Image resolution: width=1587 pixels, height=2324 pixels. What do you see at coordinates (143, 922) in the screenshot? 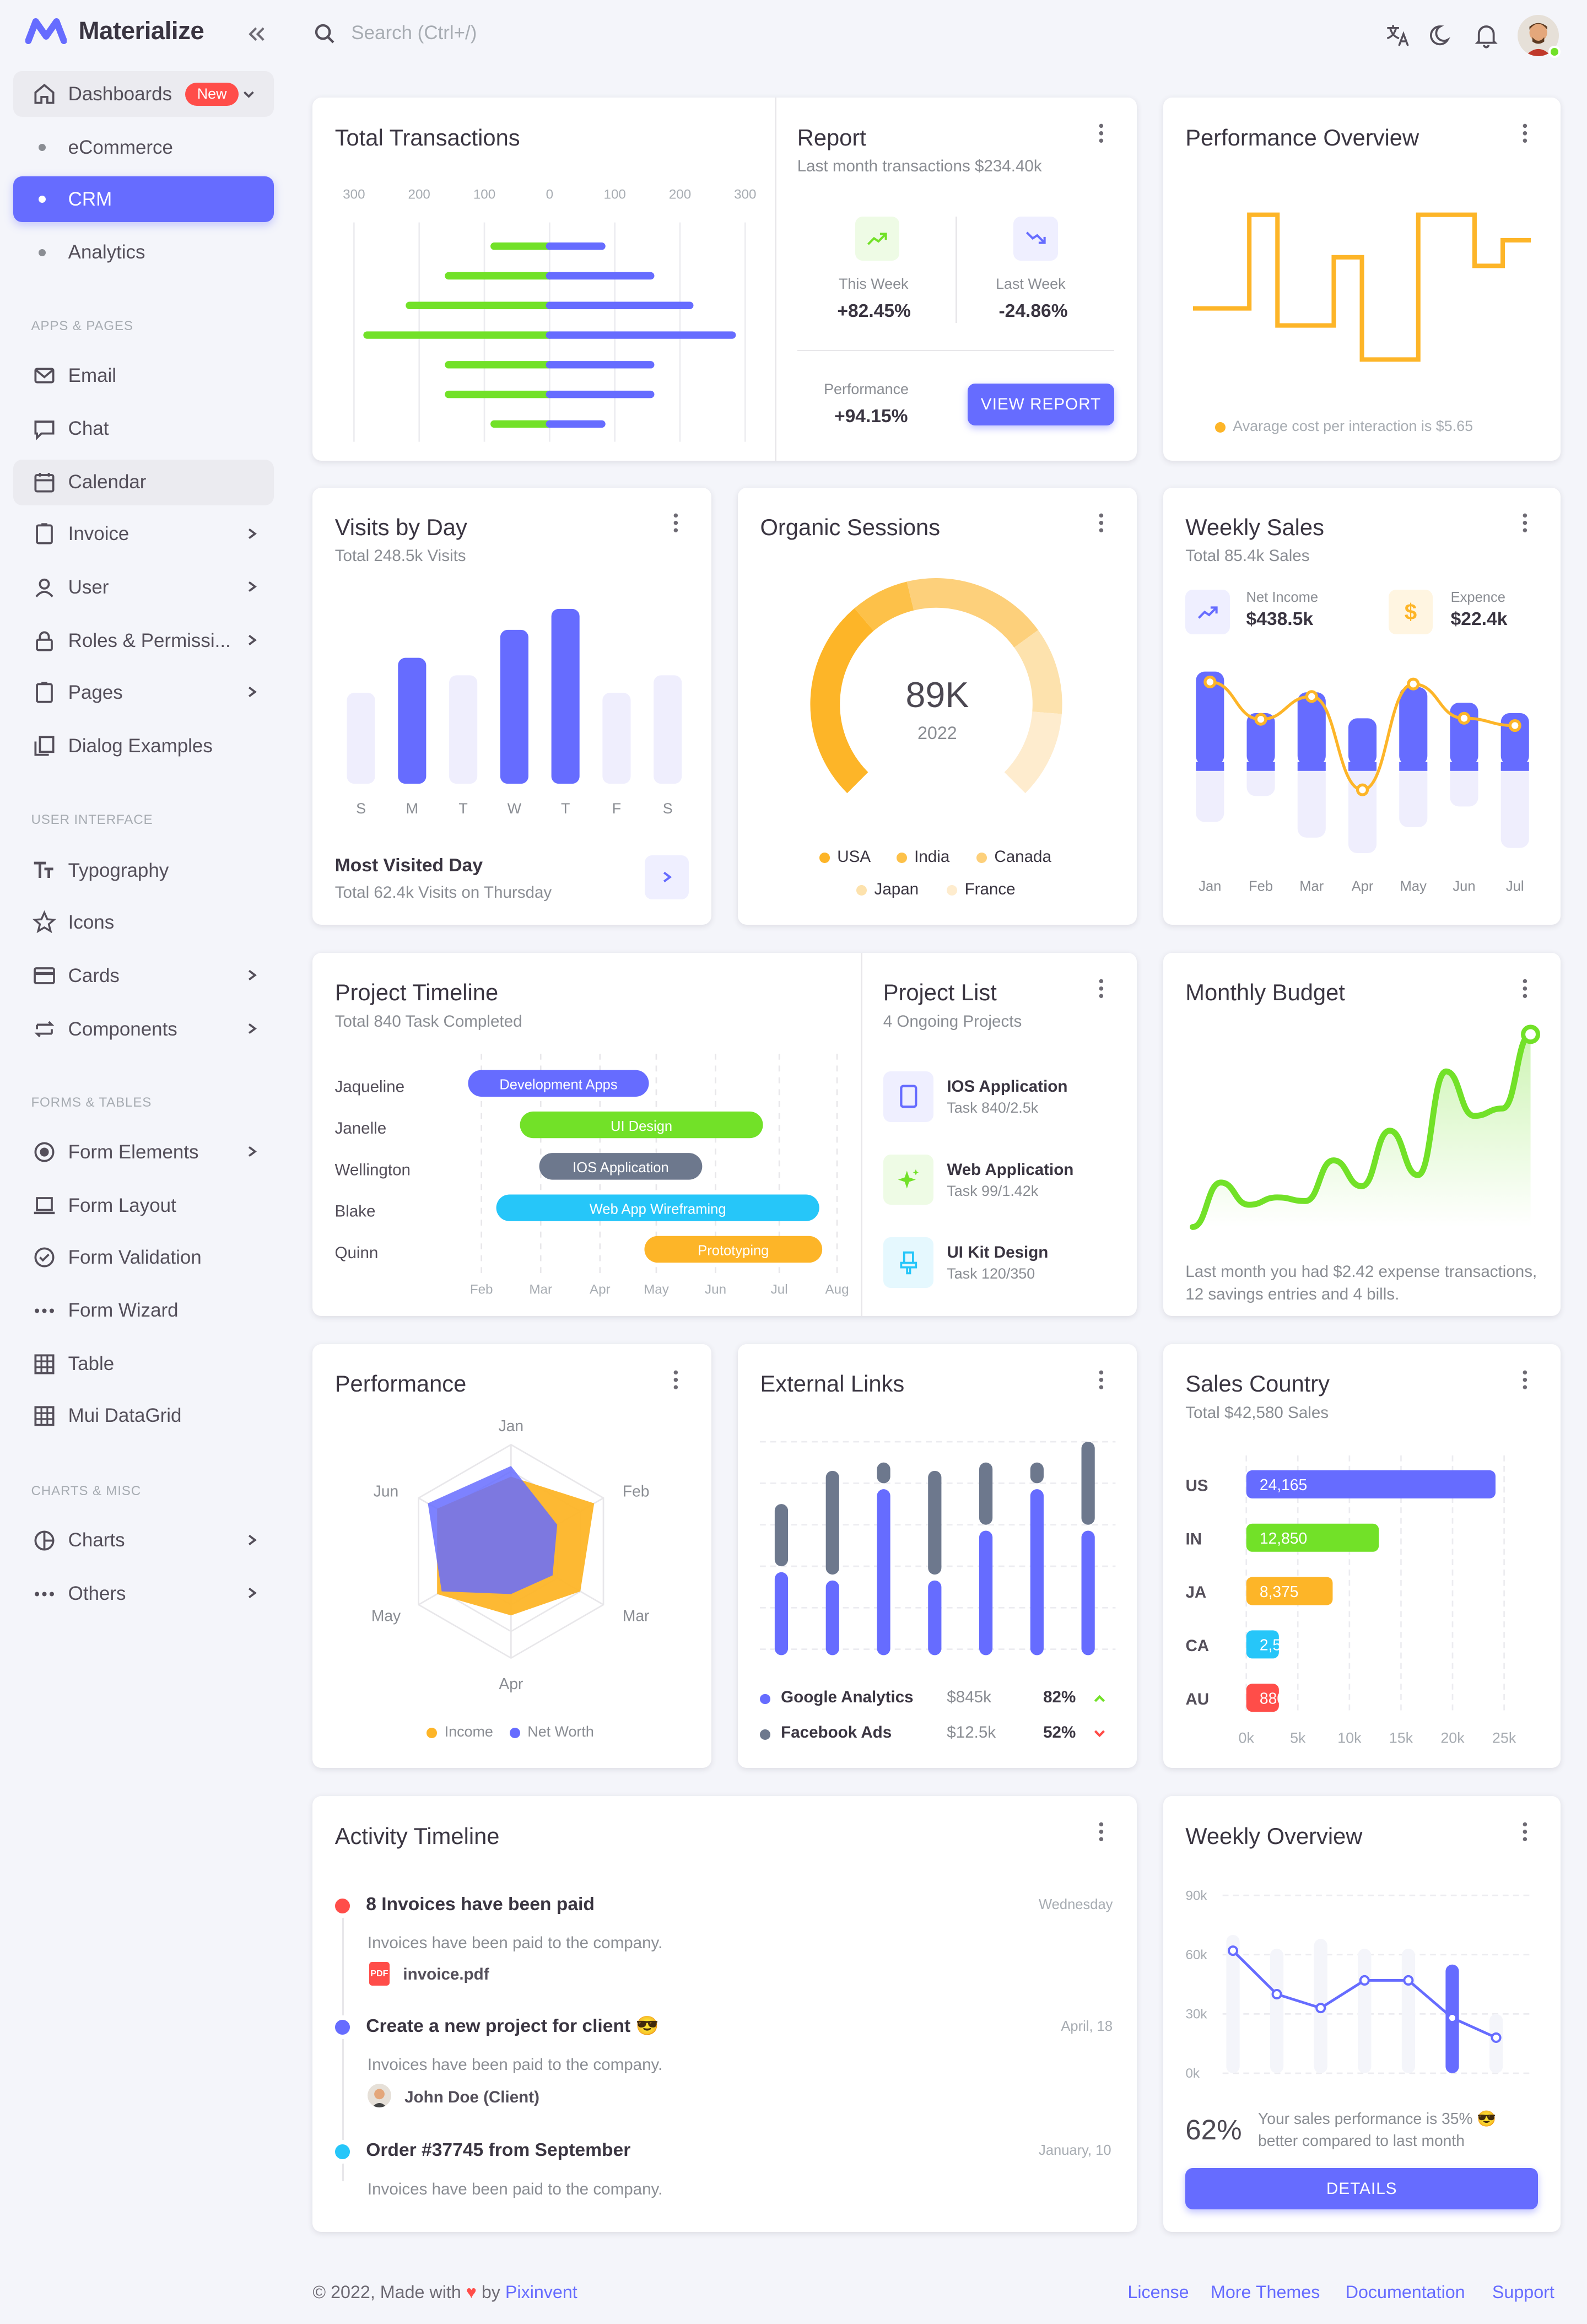
I see `sidebar-item-icons: Icons` at bounding box center [143, 922].